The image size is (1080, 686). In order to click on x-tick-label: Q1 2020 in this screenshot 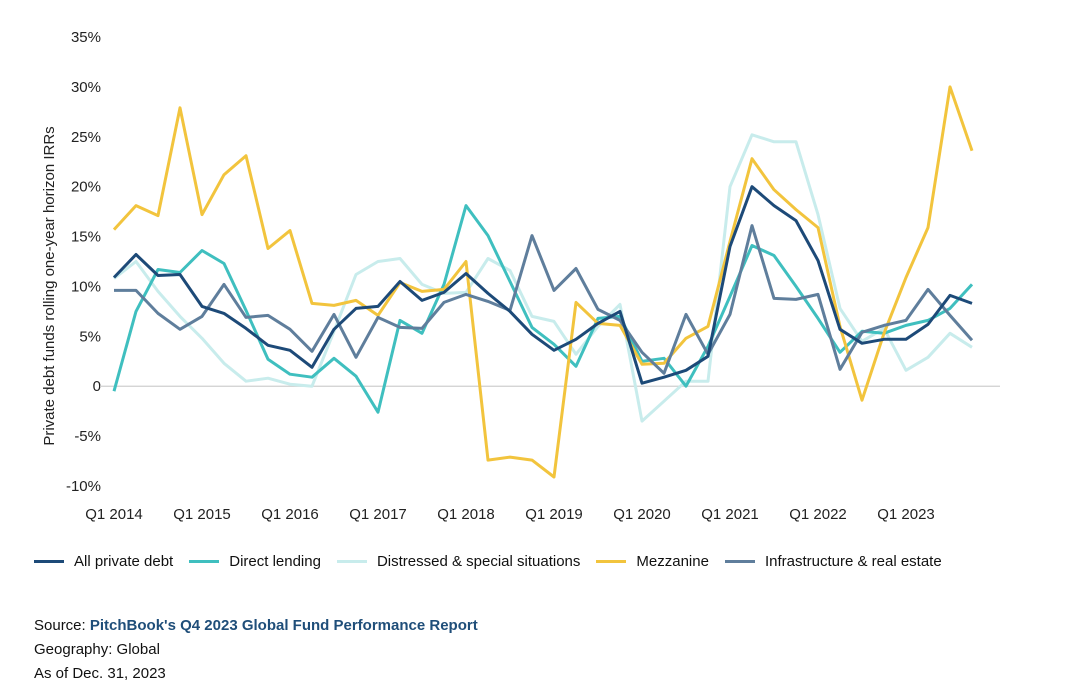, I will do `click(642, 514)`.